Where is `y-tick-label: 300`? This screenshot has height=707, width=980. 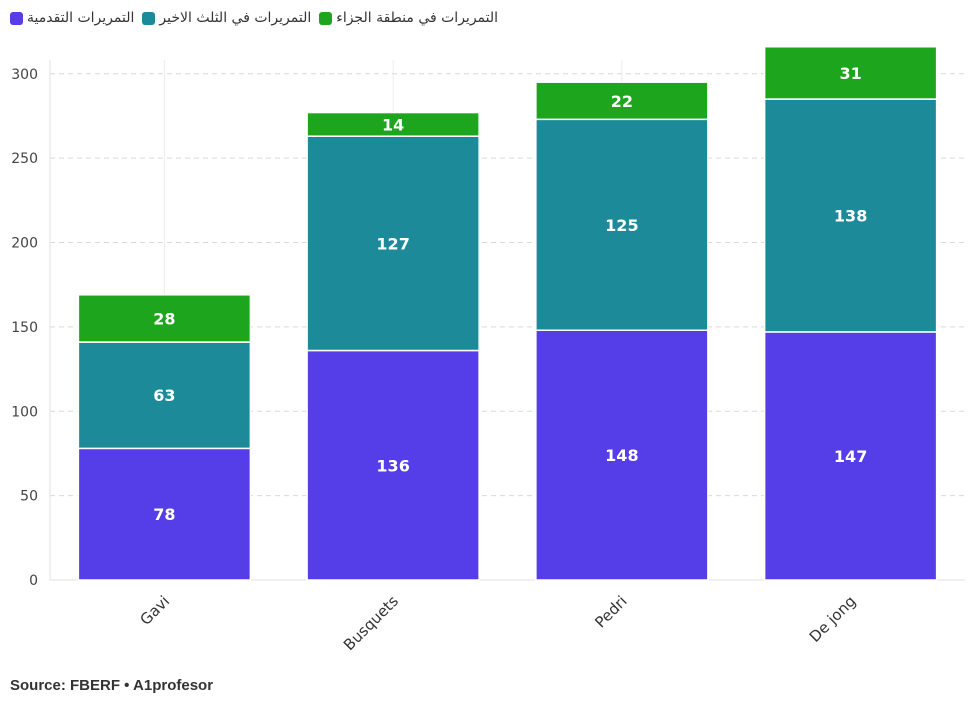 y-tick-label: 300 is located at coordinates (24, 75).